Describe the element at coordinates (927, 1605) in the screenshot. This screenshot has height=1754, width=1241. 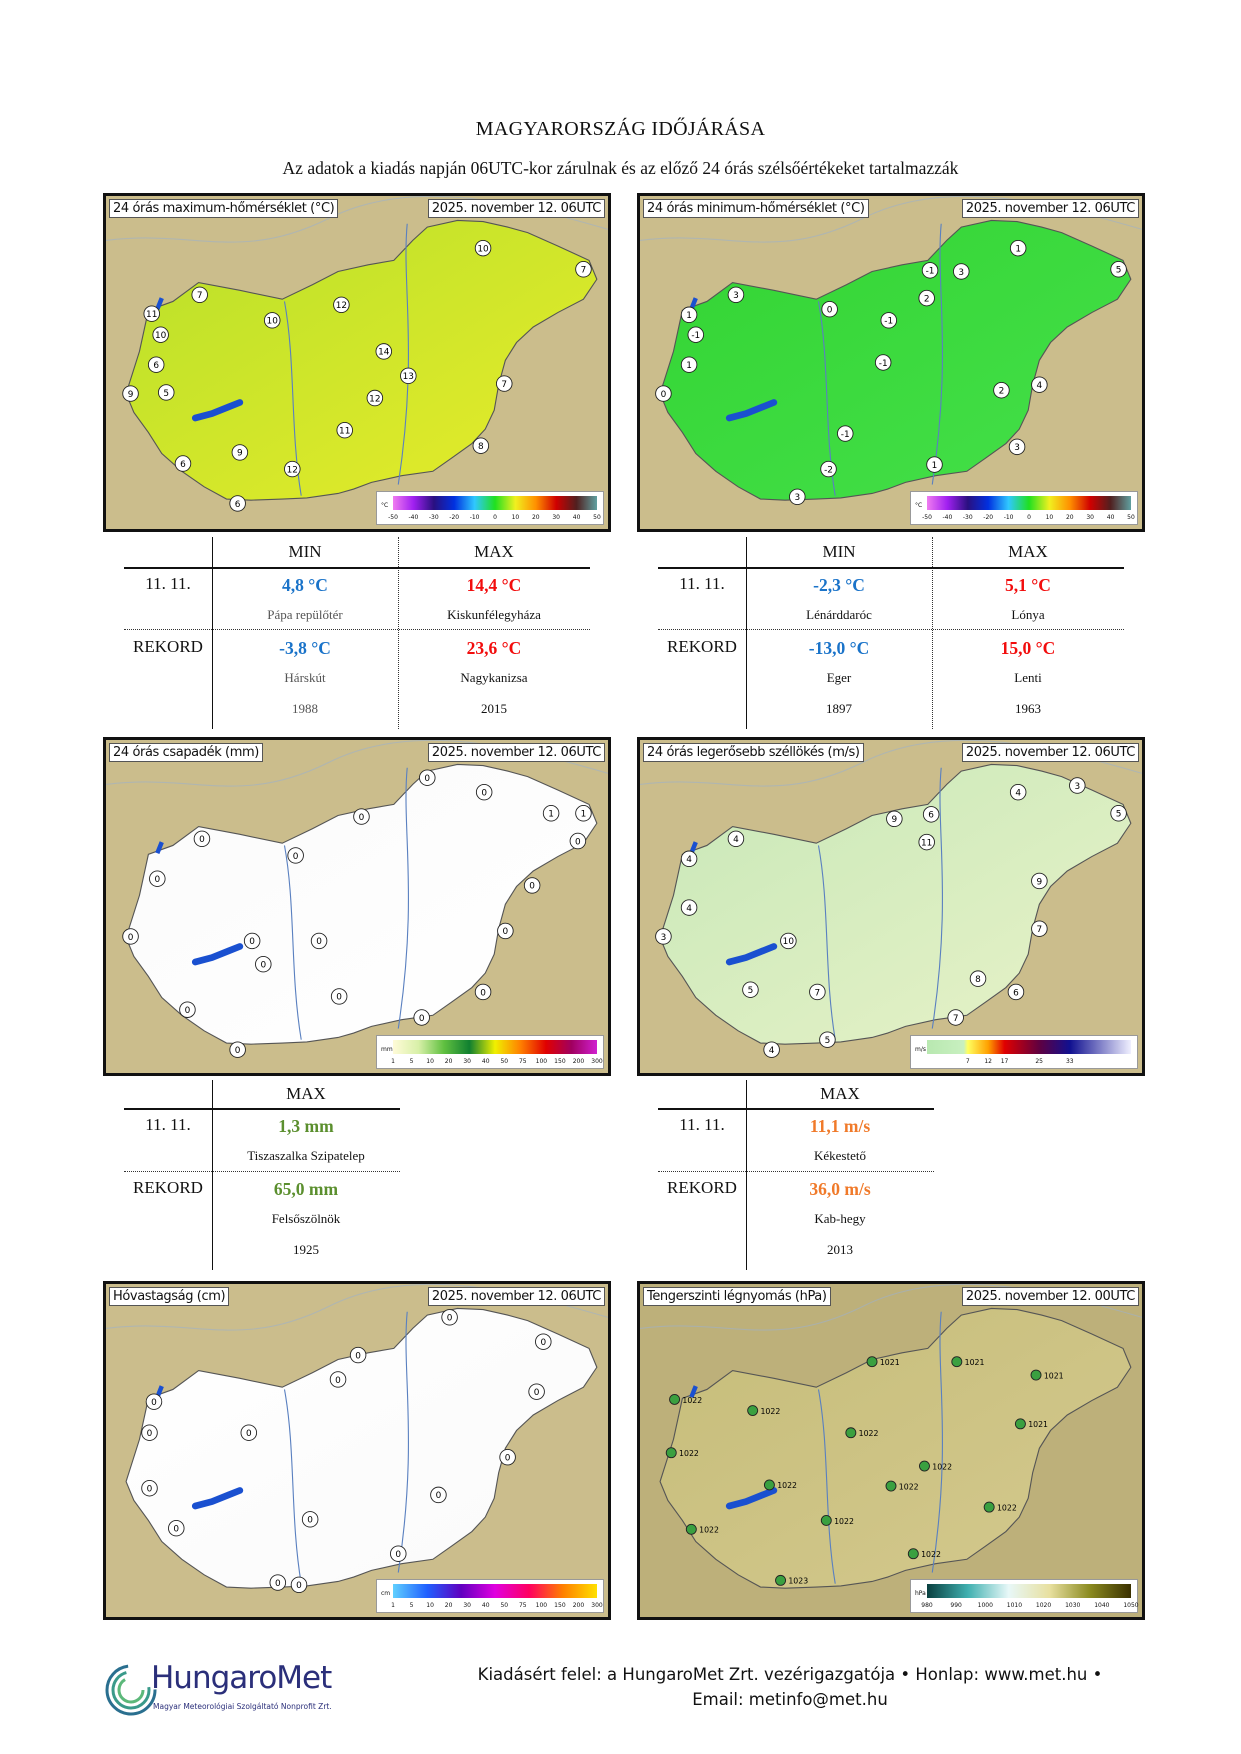
I see `legend-tick: 980` at that location.